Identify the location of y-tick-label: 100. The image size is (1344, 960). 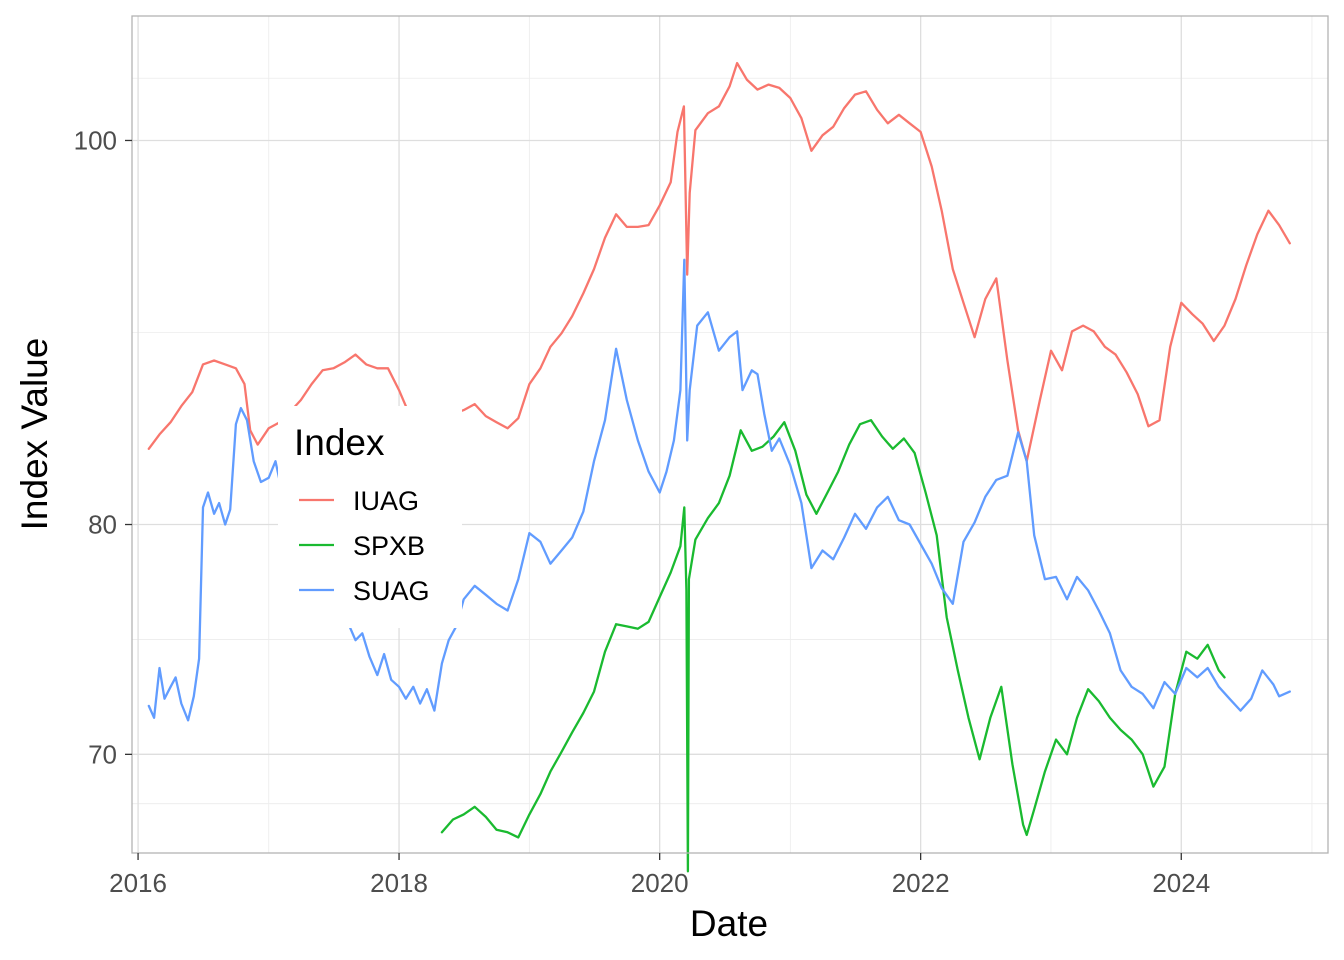
(95, 140).